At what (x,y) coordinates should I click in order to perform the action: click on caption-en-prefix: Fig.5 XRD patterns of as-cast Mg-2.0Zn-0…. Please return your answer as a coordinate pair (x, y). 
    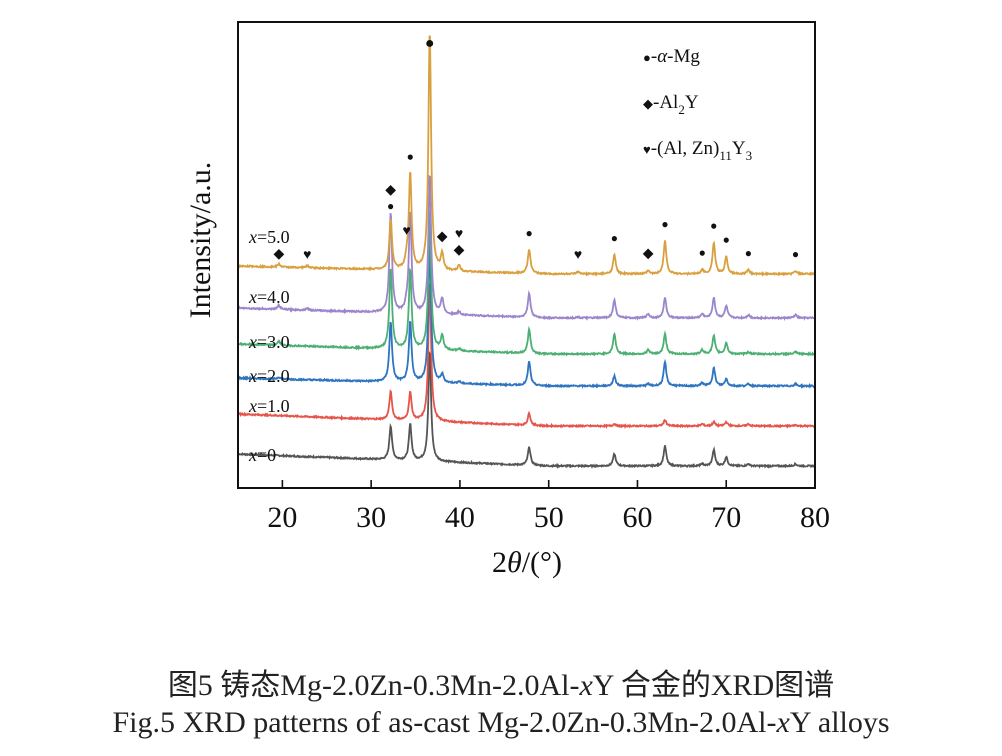
    Looking at the image, I should click on (444, 722).